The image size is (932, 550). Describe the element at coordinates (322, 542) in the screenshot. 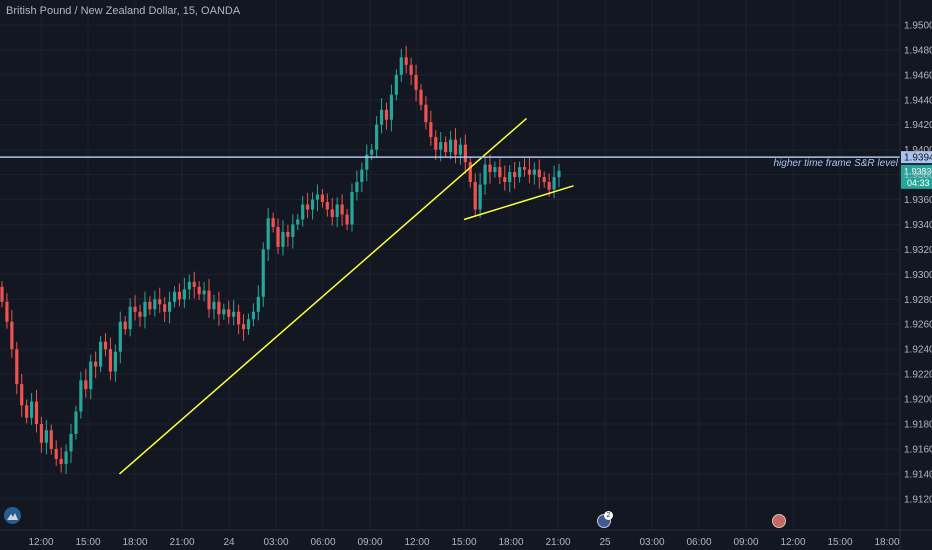

I see `x-tick-label: 06:00` at that location.